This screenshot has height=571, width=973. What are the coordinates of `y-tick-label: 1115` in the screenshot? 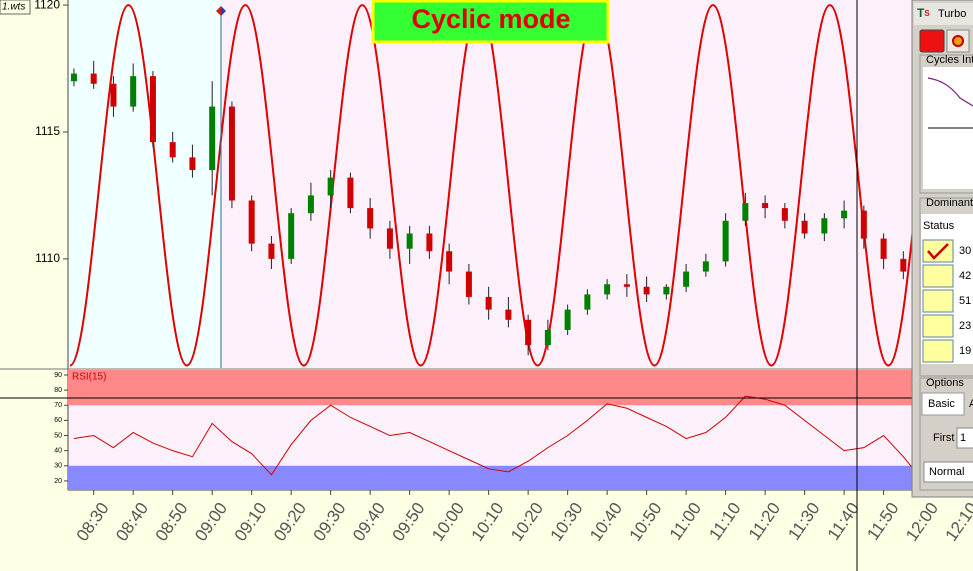 It's located at (47, 131).